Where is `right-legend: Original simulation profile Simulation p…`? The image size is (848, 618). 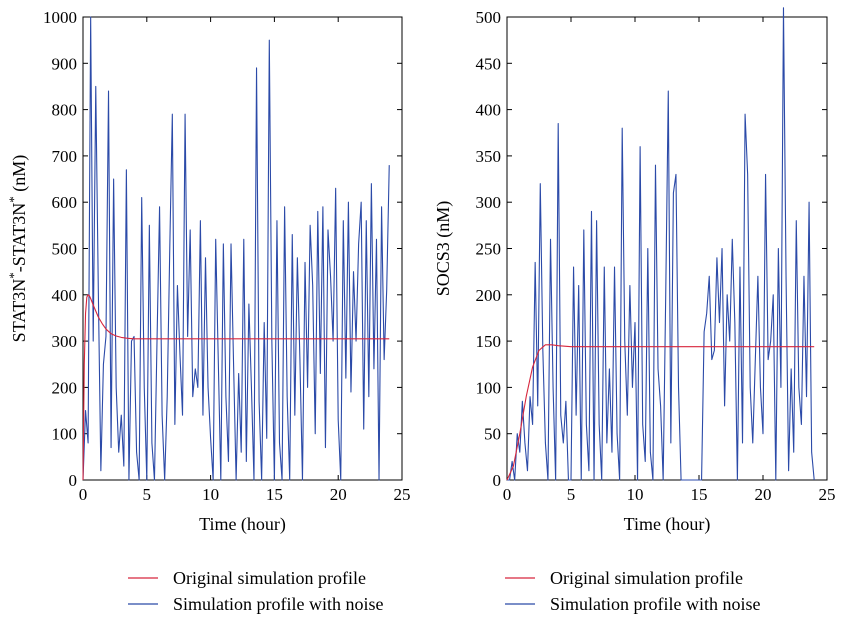
right-legend: Original simulation profile Simulation p… is located at coordinates (632, 591).